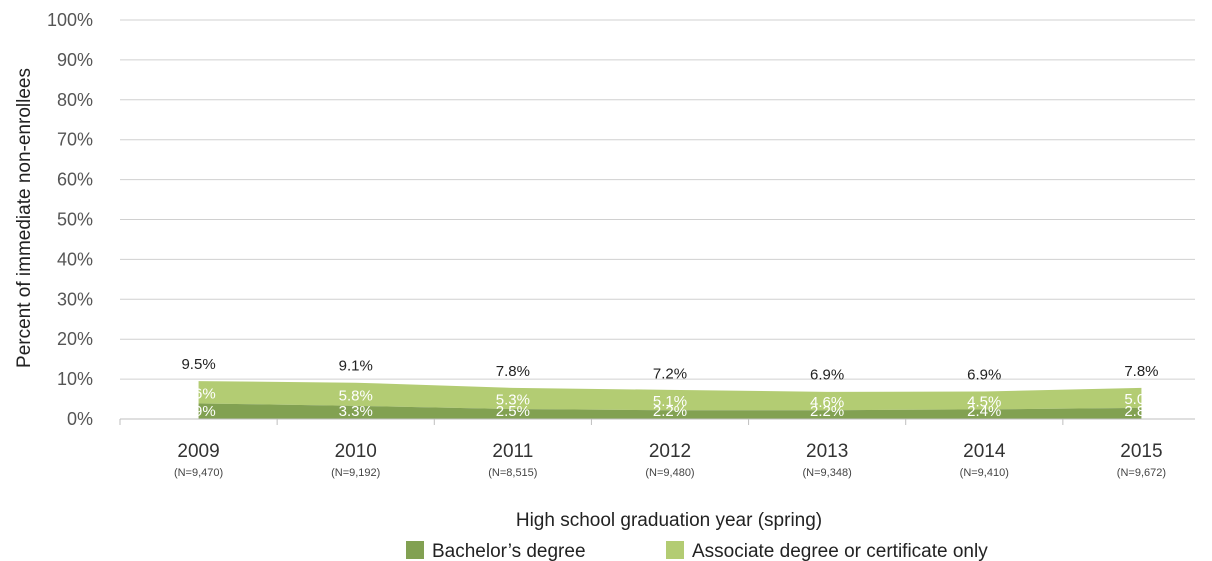  I want to click on x-tick-label: 2014, so click(984, 451).